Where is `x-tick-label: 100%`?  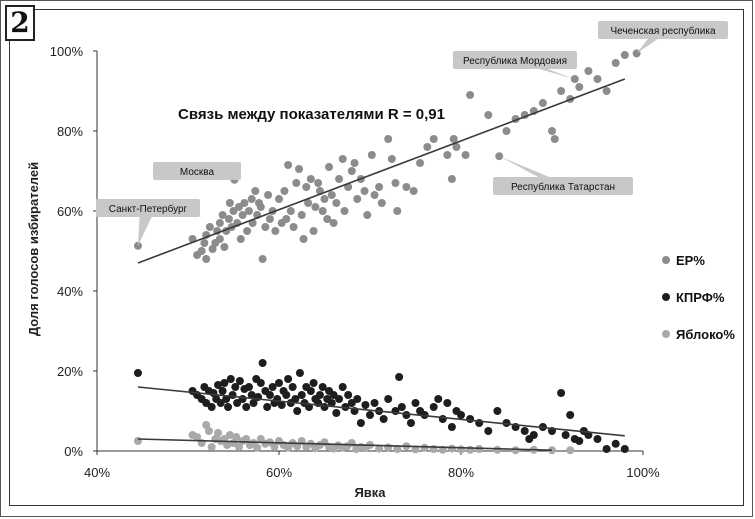
x-tick-label: 100% is located at coordinates (643, 472).